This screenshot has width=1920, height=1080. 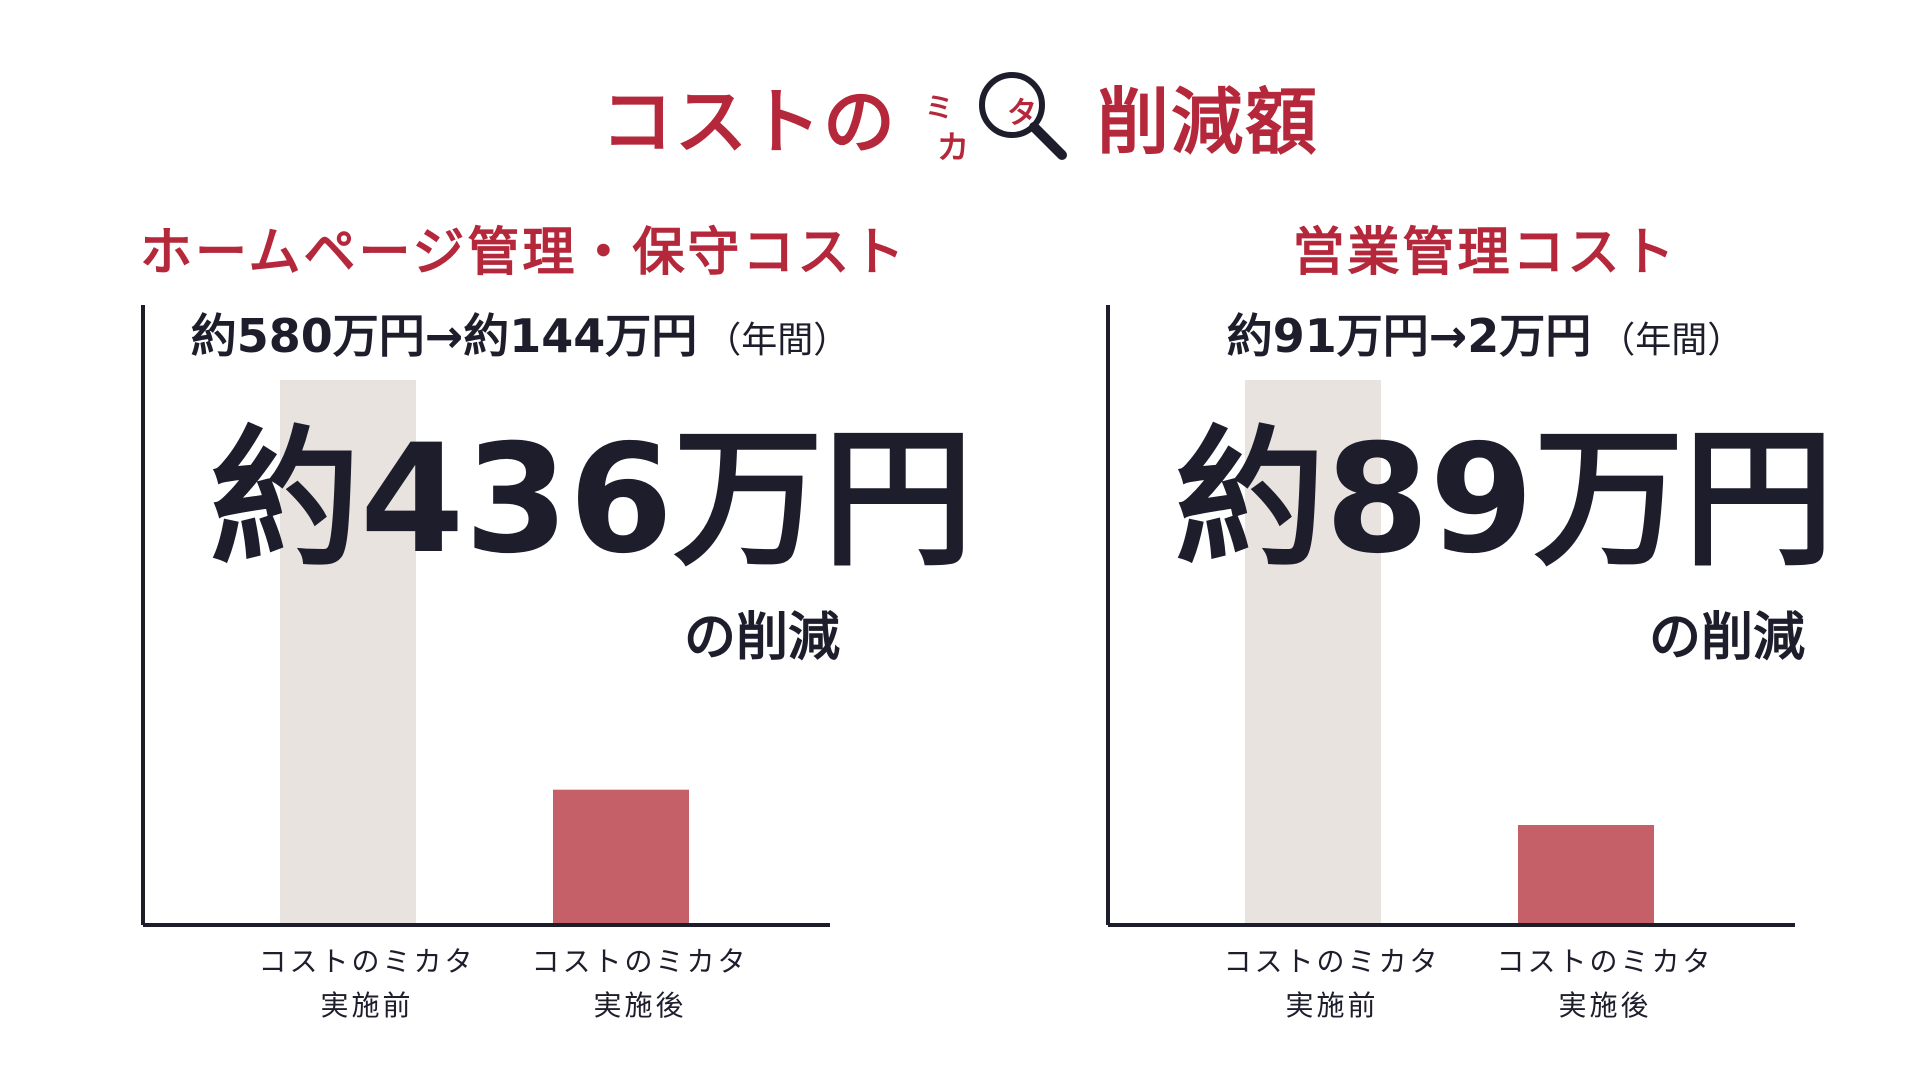 I want to click on cost-change: 約580万円→約144万円 （年間）, so click(x=520, y=333).